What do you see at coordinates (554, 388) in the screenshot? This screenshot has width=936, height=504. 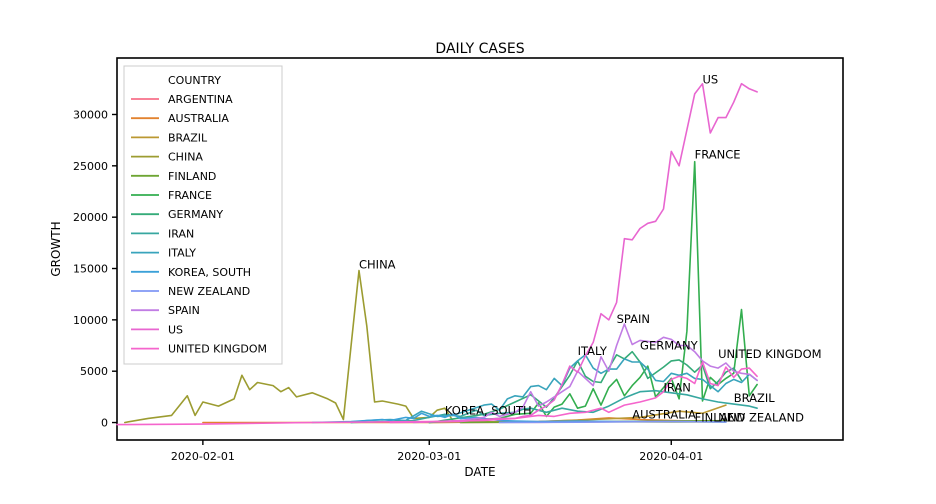 I see `series-line-italy` at bounding box center [554, 388].